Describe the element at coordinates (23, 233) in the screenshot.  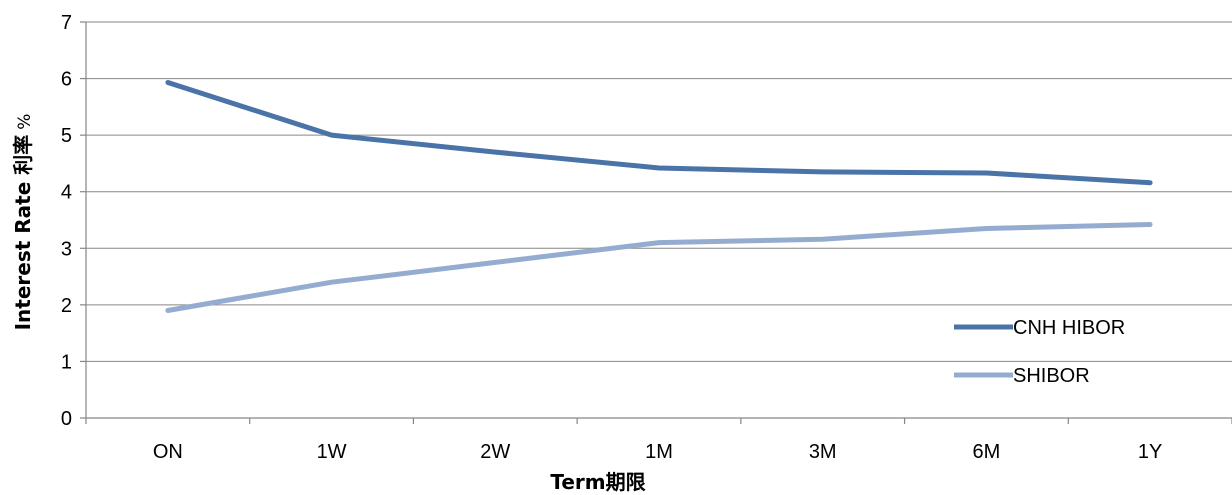
I see `y-axis-title-main: Interest Rate 利率` at that location.